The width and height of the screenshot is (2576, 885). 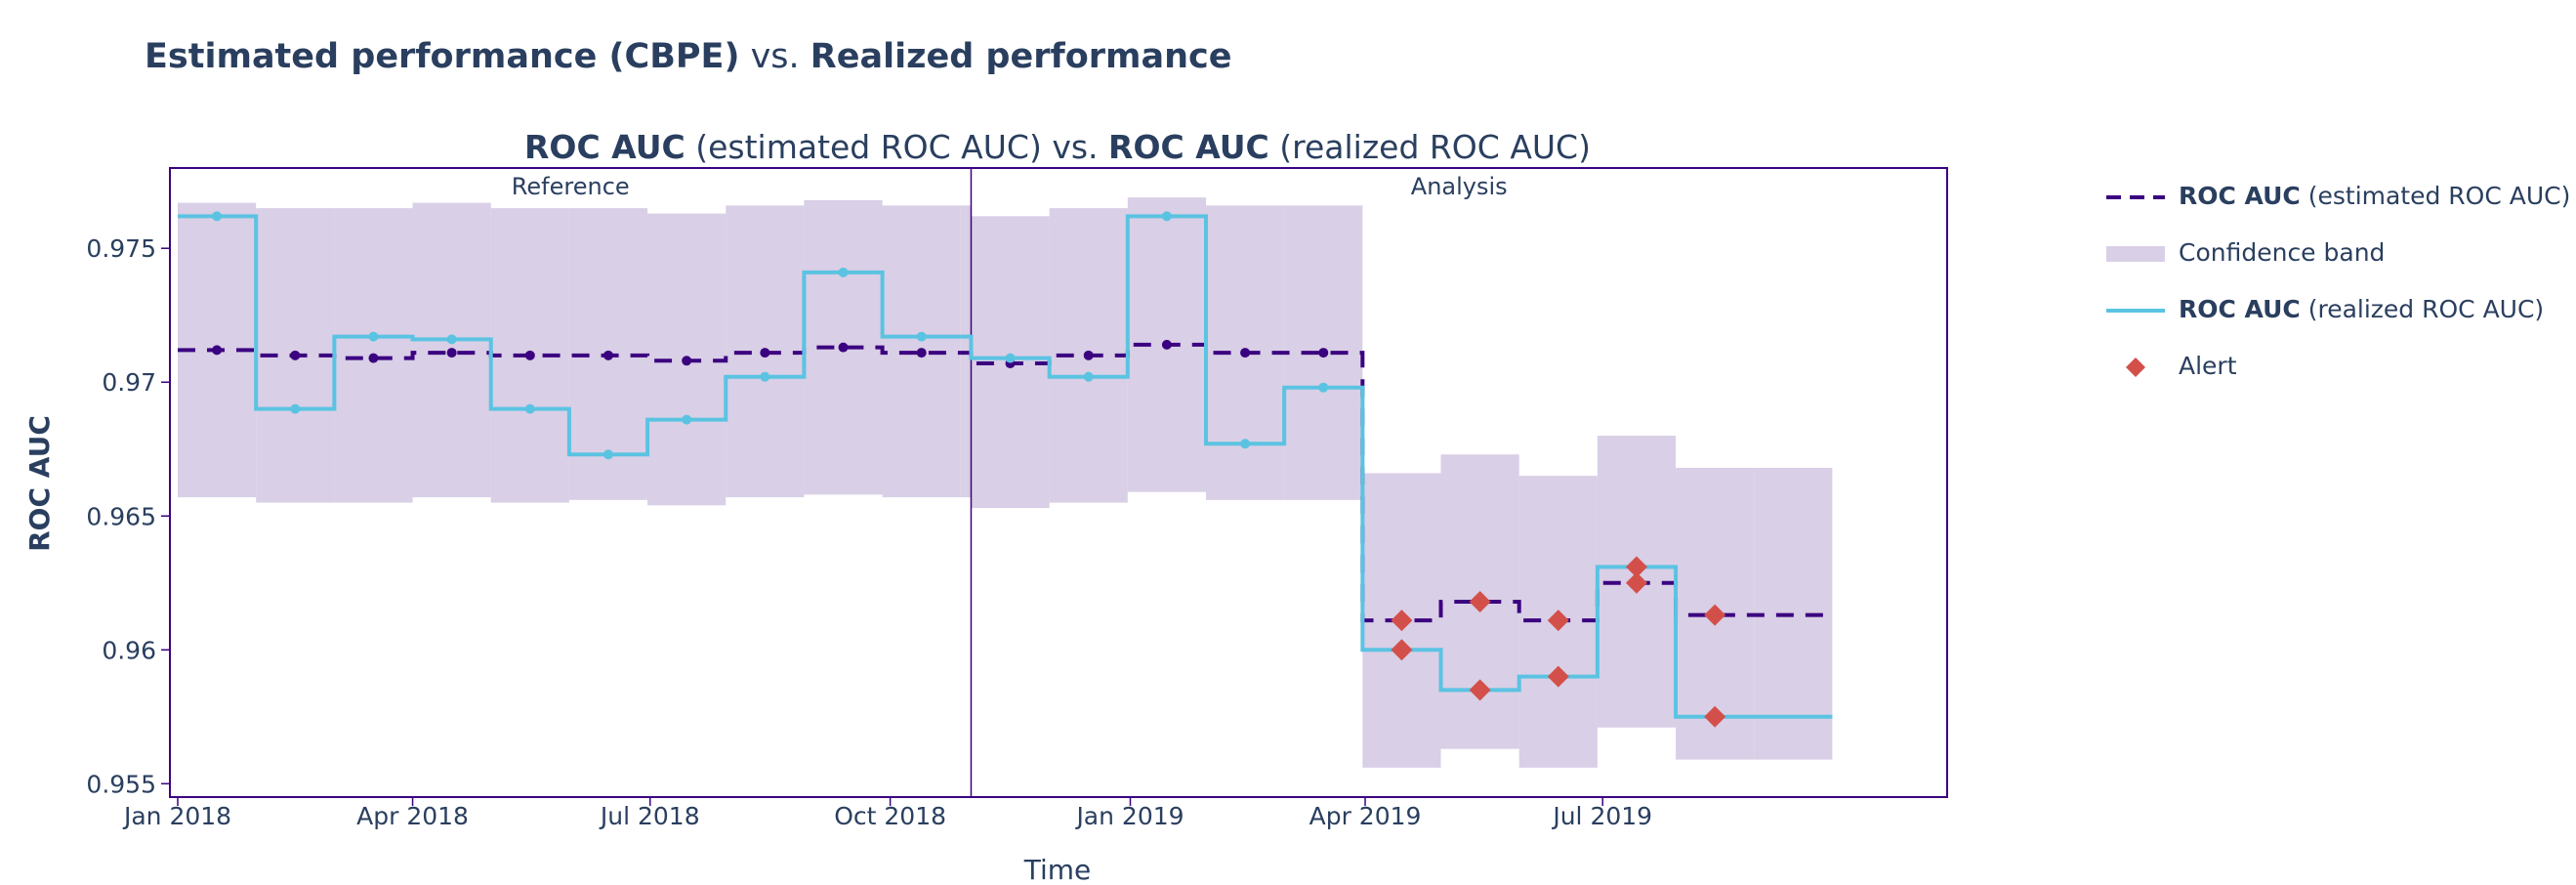 What do you see at coordinates (40, 484) in the screenshot?
I see `y-axis-title: ROC AUC` at bounding box center [40, 484].